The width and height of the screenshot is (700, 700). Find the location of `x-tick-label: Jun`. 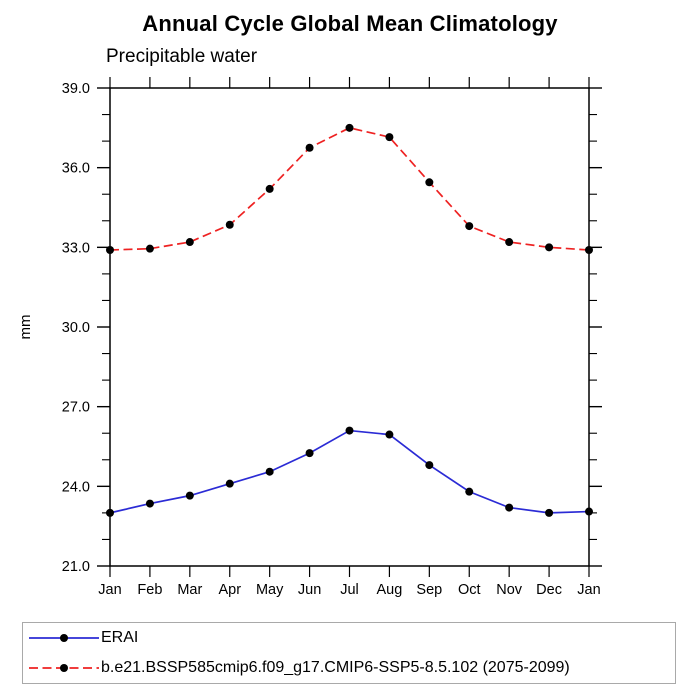

x-tick-label: Jun is located at coordinates (309, 590).